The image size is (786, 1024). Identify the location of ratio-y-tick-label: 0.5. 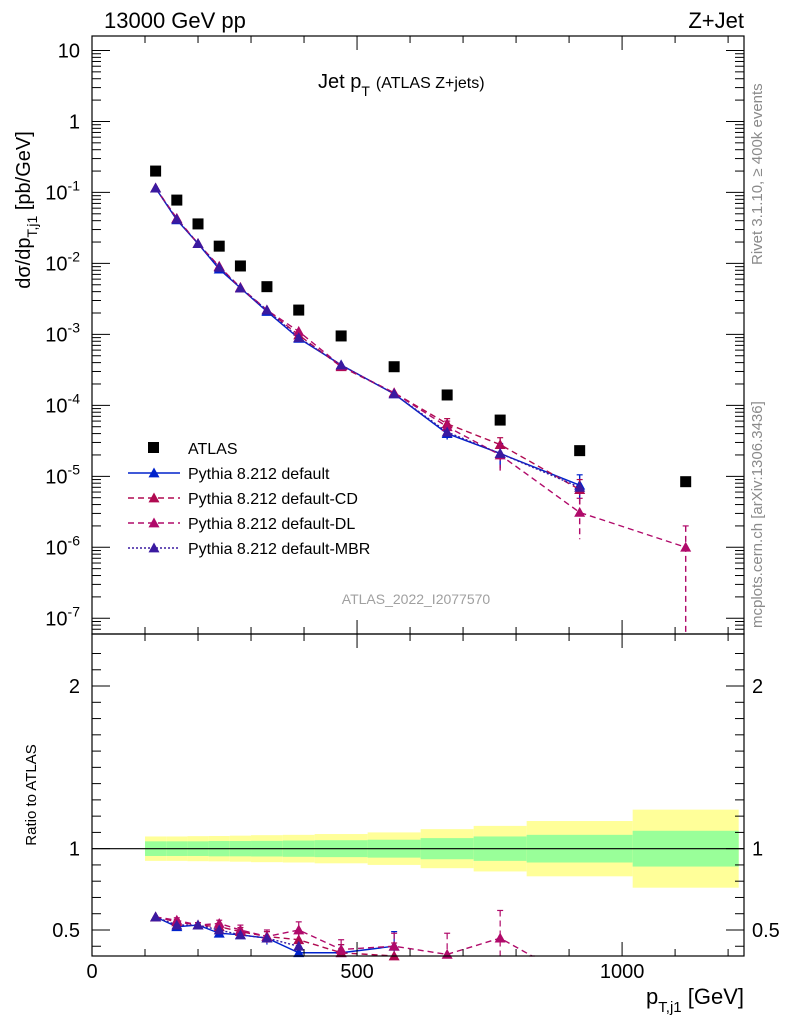
(66, 931).